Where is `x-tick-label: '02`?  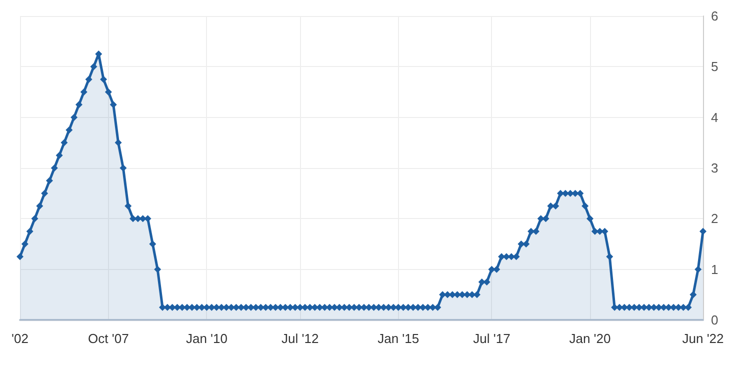 x-tick-label: '02 is located at coordinates (20, 338).